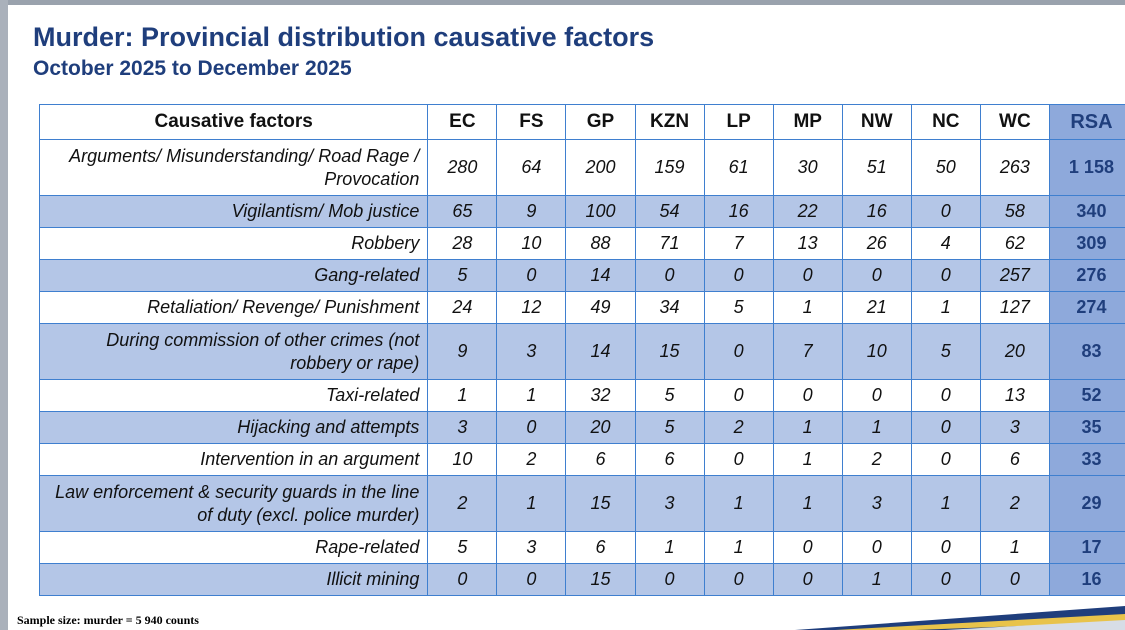  Describe the element at coordinates (669, 167) in the screenshot. I see `value-cell-kzn: 159` at that location.